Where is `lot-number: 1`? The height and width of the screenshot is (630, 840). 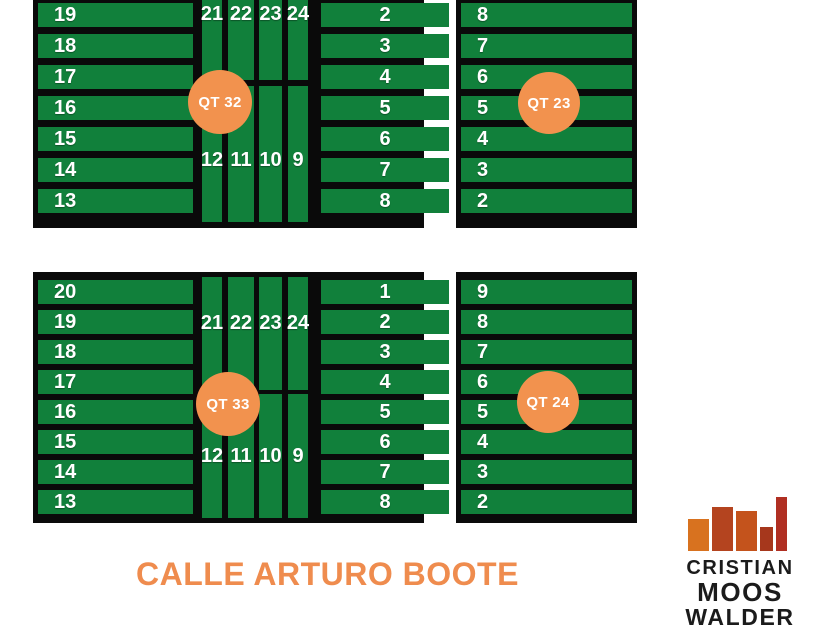 lot-number: 1 is located at coordinates (385, 292).